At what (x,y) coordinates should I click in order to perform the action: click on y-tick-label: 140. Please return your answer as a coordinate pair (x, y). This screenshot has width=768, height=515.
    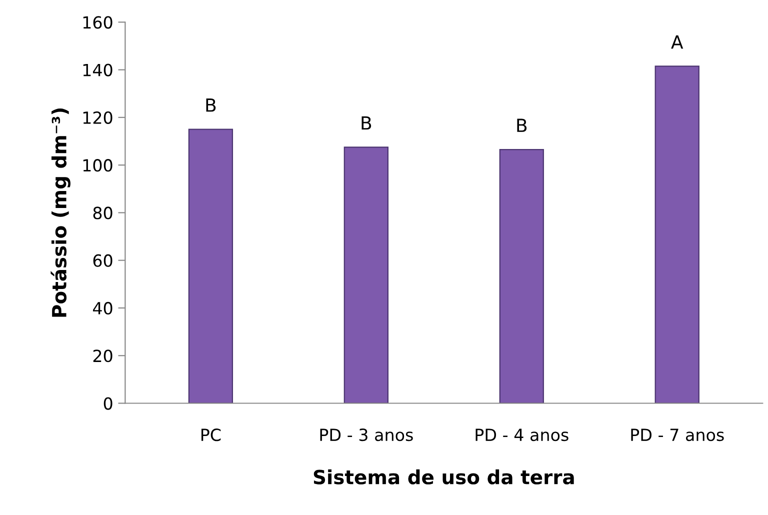
    Looking at the image, I should click on (97, 70).